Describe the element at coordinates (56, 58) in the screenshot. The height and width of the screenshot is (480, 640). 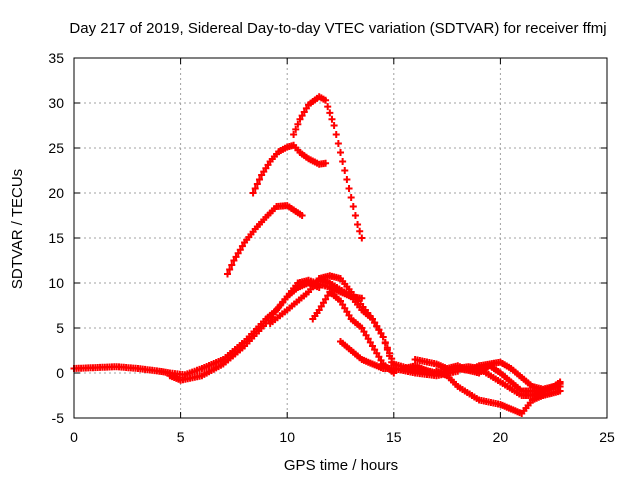
I see `y-tick-label: 35` at that location.